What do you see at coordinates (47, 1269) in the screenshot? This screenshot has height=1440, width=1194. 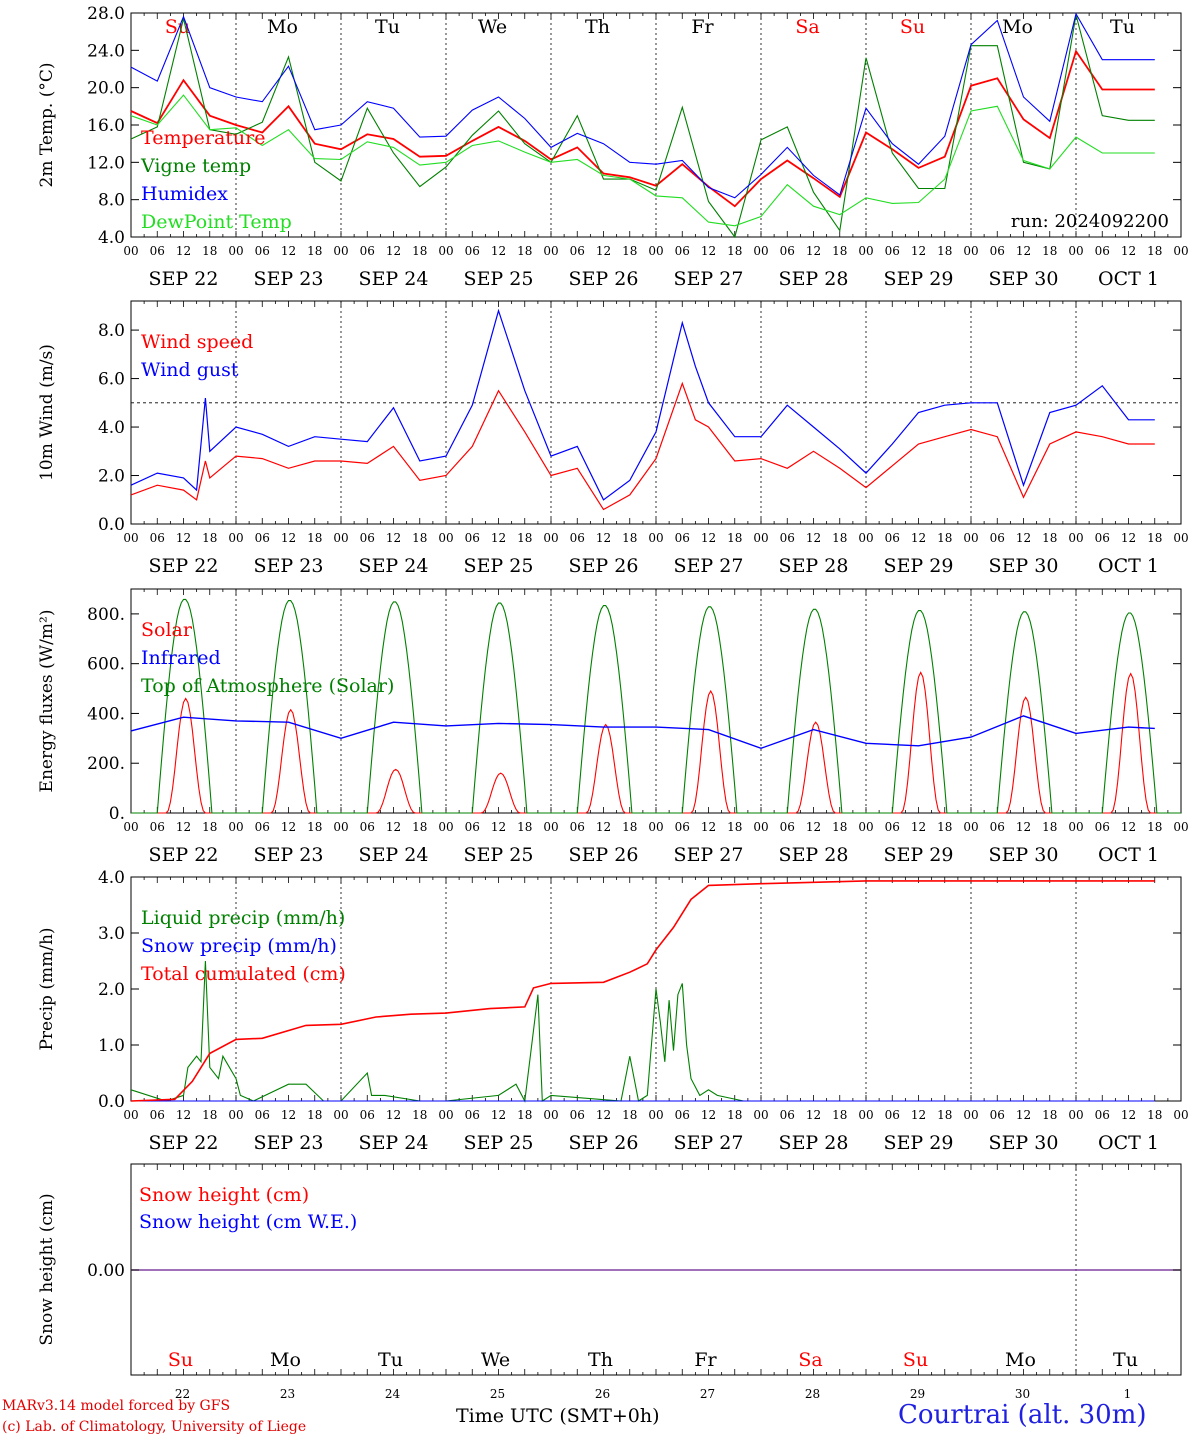 I see `y-axis-label: Snow height (cm)` at bounding box center [47, 1269].